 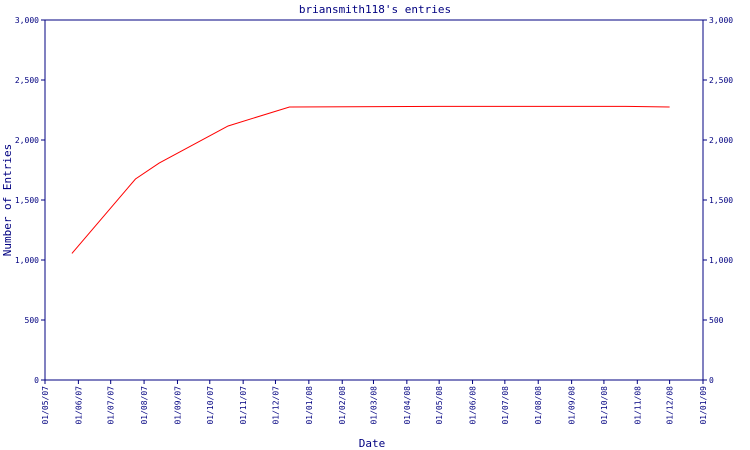 I want to click on y2-tick-label: 2,000, so click(x=721, y=140).